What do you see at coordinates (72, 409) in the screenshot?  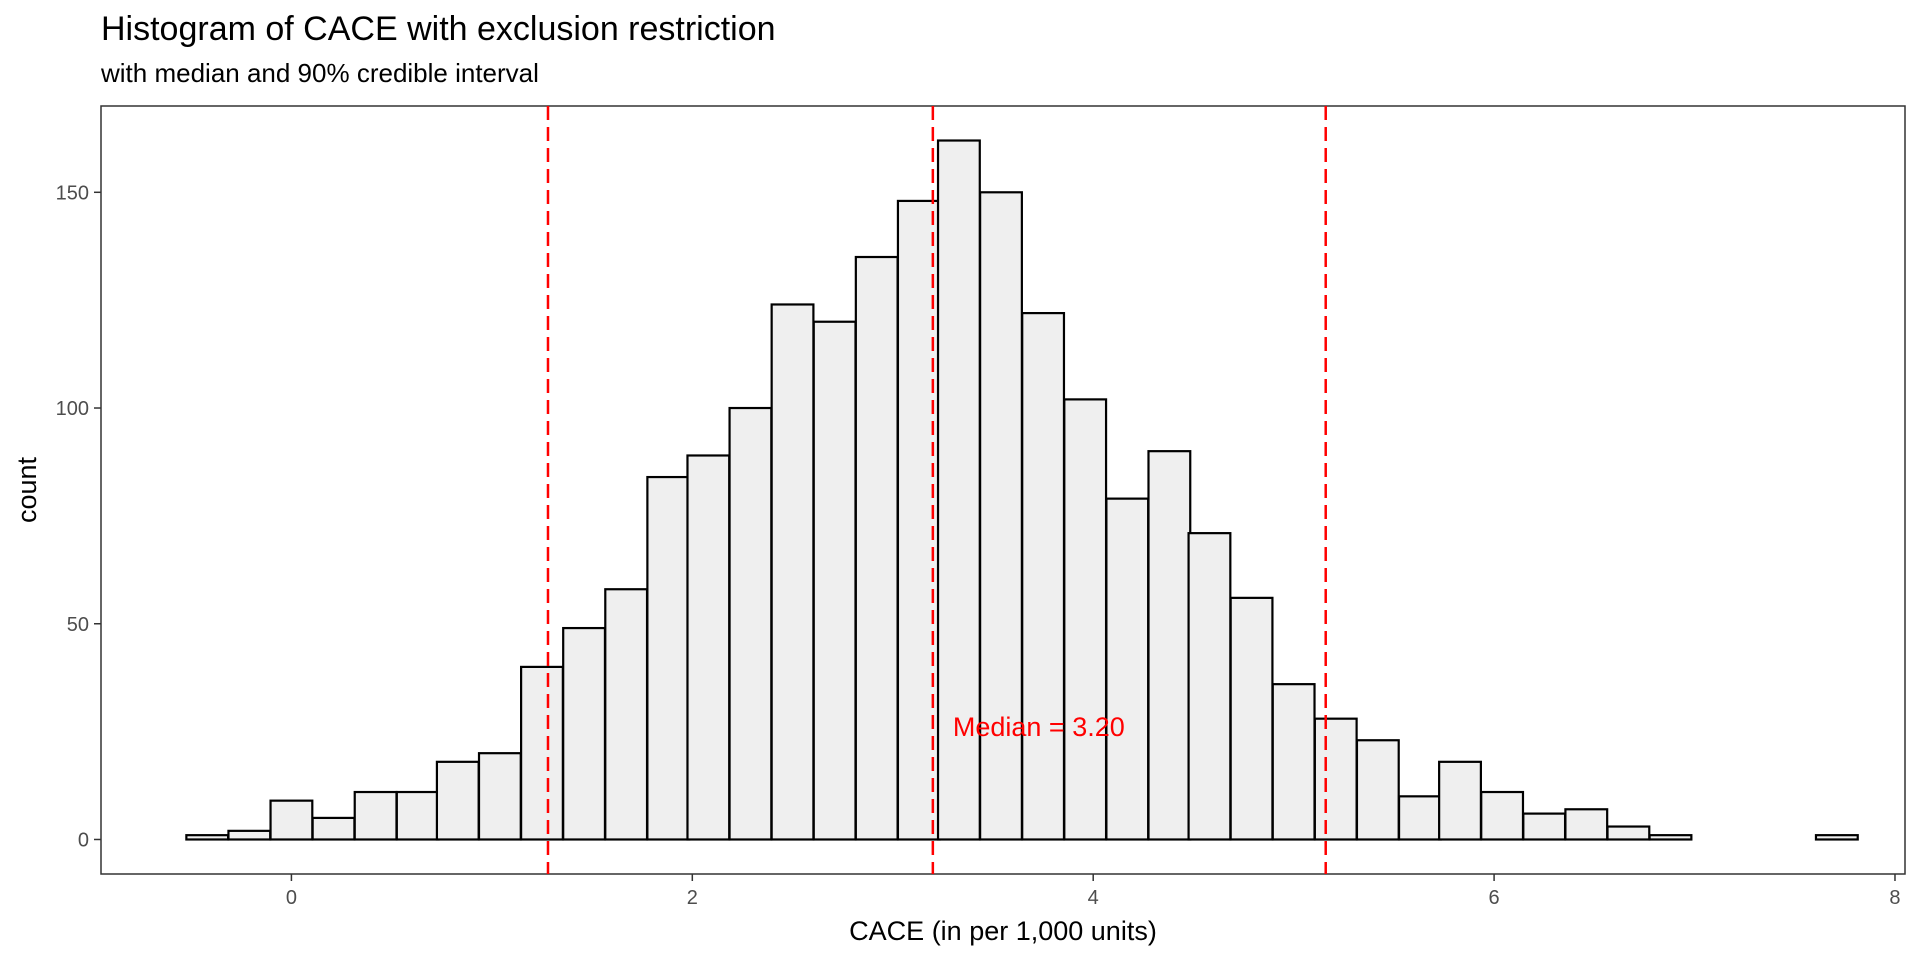 I see `y-tick-label: 100` at bounding box center [72, 409].